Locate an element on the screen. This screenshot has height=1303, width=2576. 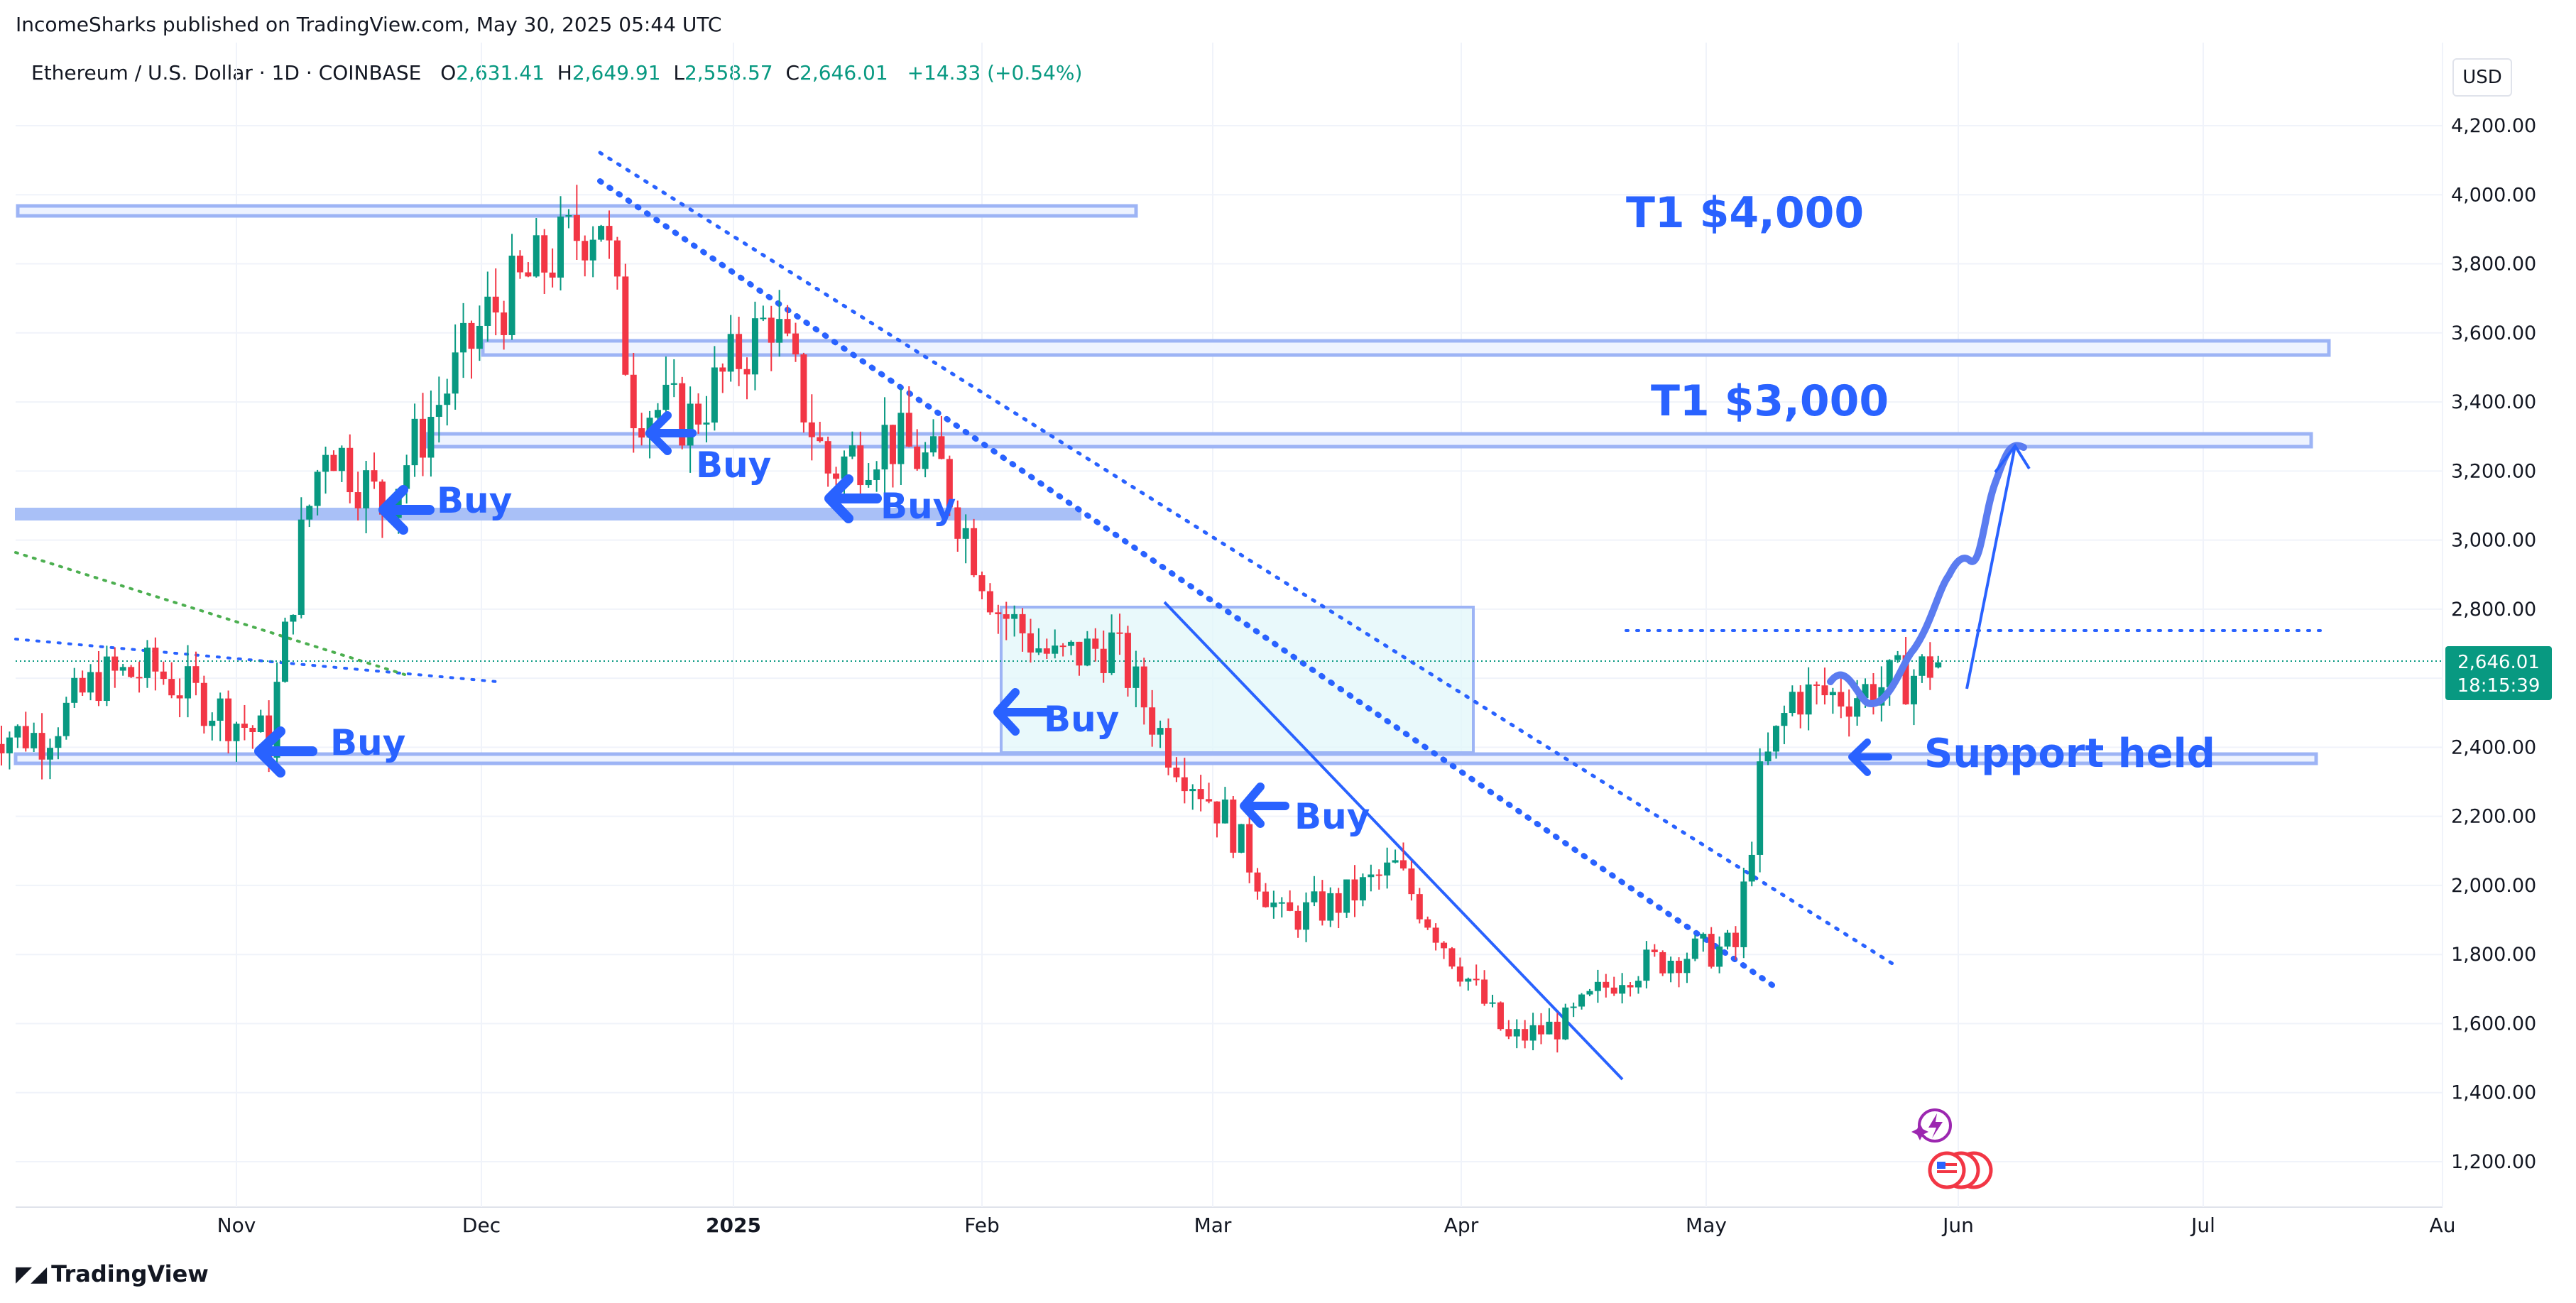
close-label: C is located at coordinates (792, 72).